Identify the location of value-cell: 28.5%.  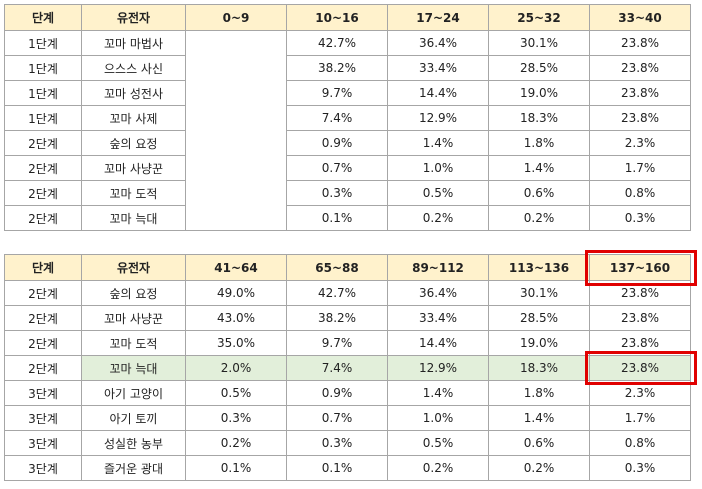
(539, 68).